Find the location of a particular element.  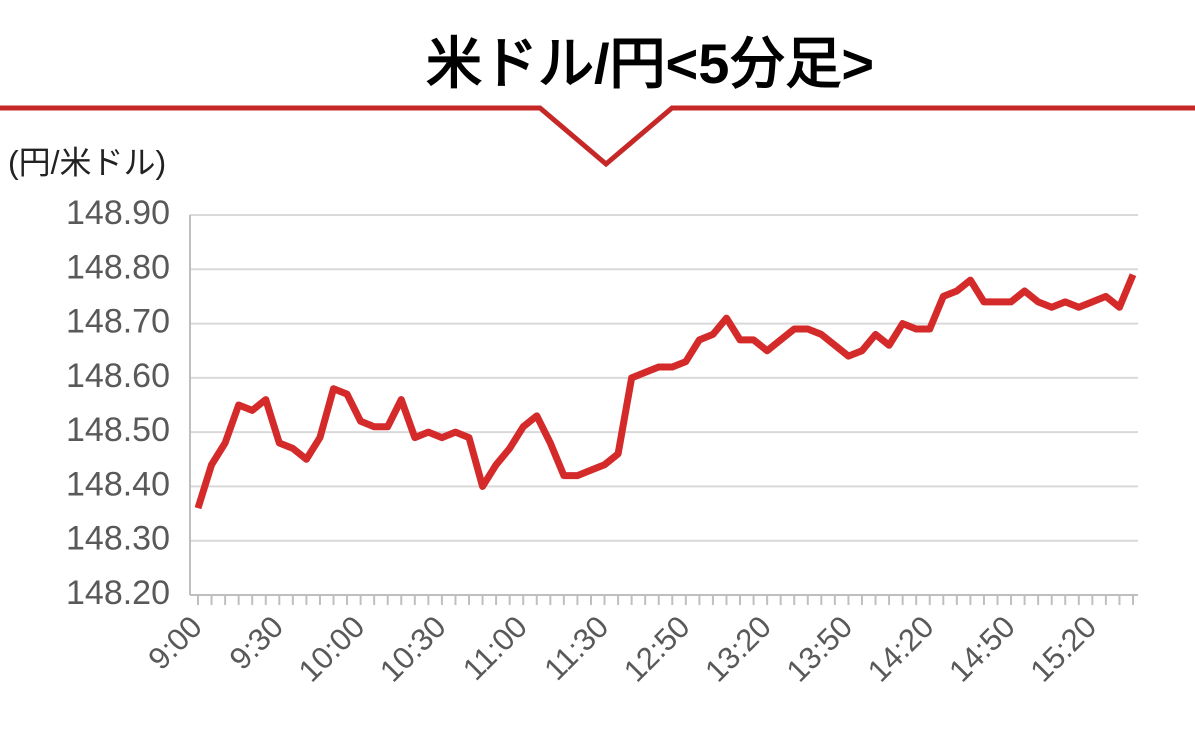

x-tick-label: 11:00 is located at coordinates (495, 648).